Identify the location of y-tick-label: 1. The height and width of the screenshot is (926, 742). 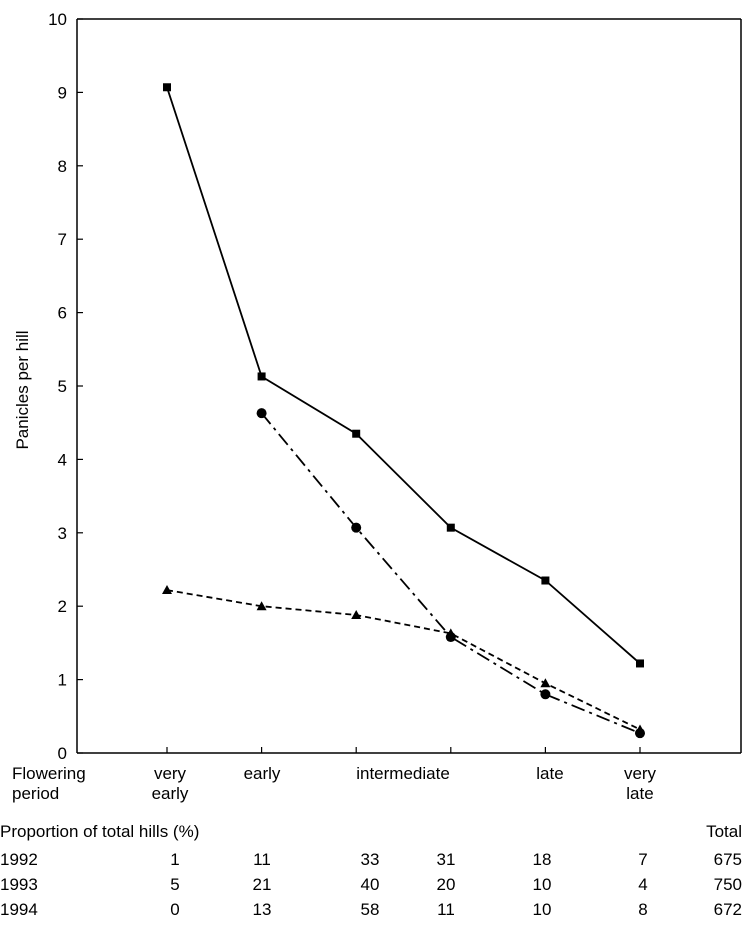
(62, 680).